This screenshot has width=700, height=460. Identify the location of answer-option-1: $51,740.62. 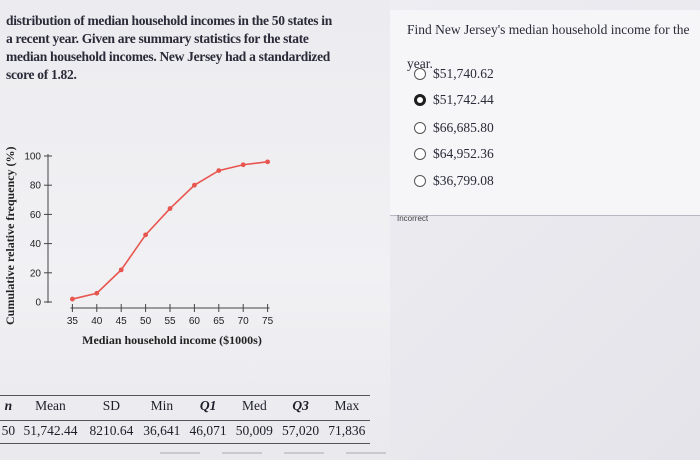
(454, 74).